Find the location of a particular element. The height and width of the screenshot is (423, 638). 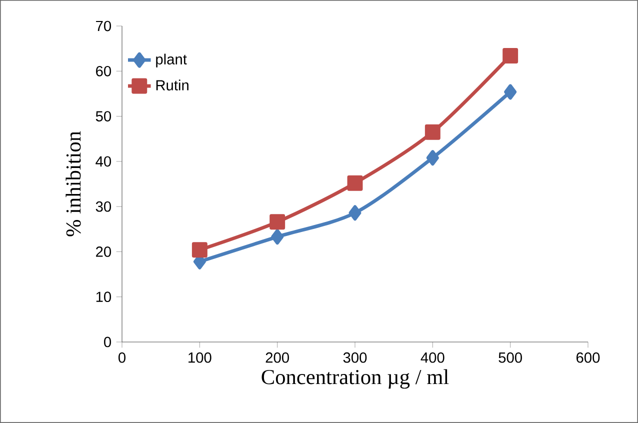

x-tick-label: 400 is located at coordinates (432, 357).